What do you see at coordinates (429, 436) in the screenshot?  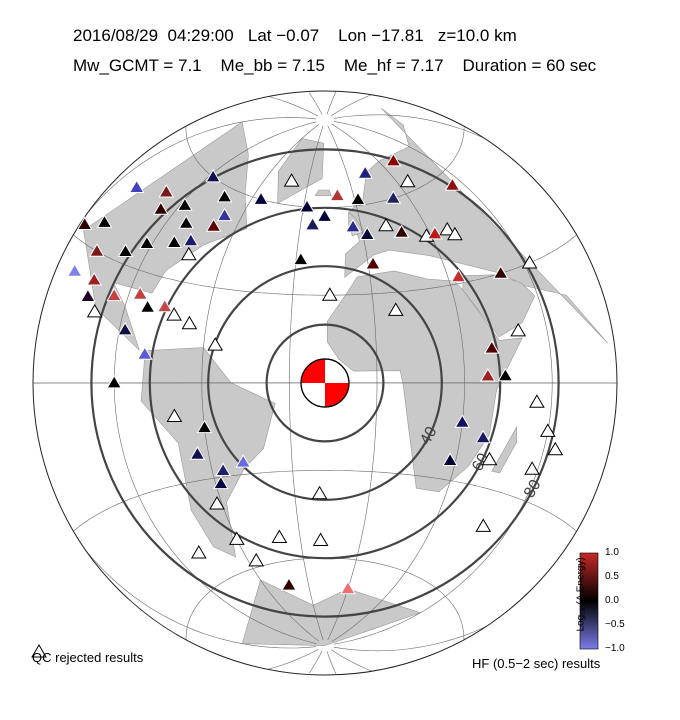 I see `distance-ring-label-40: 40` at bounding box center [429, 436].